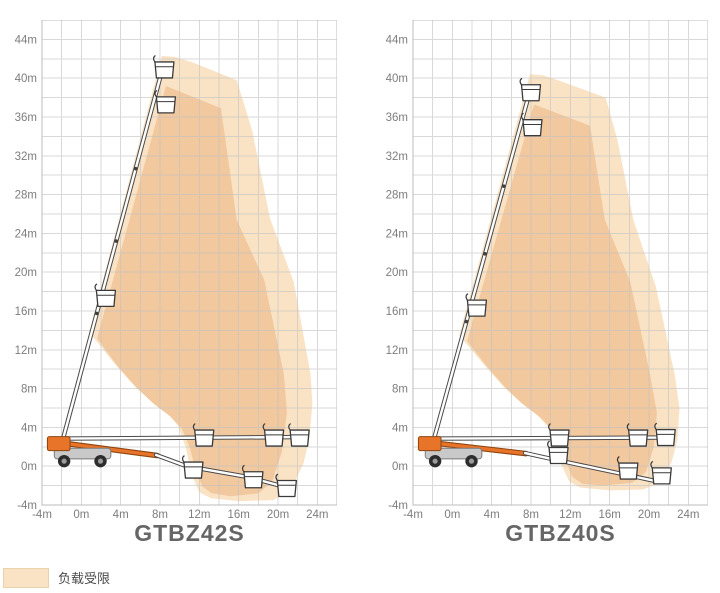 The height and width of the screenshot is (593, 720). I want to click on legend-swatch-load-limited, so click(26, 577).